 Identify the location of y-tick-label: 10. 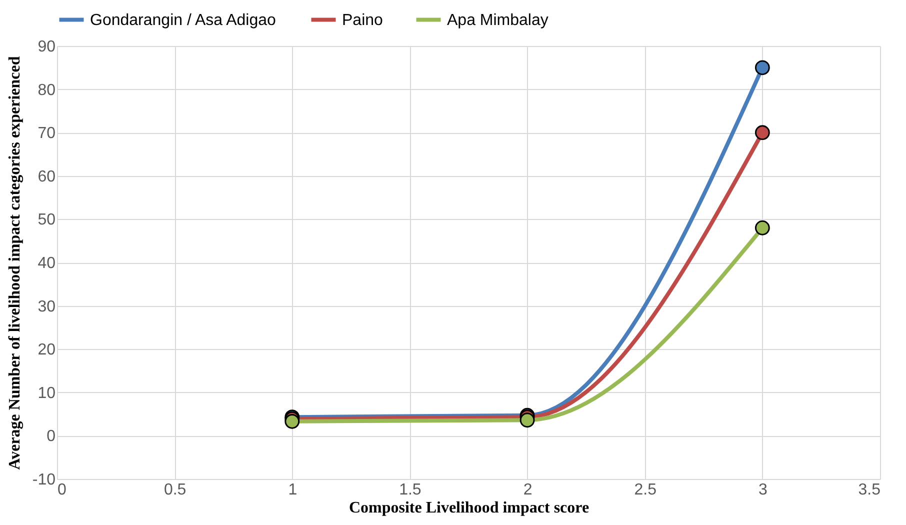
(47, 393).